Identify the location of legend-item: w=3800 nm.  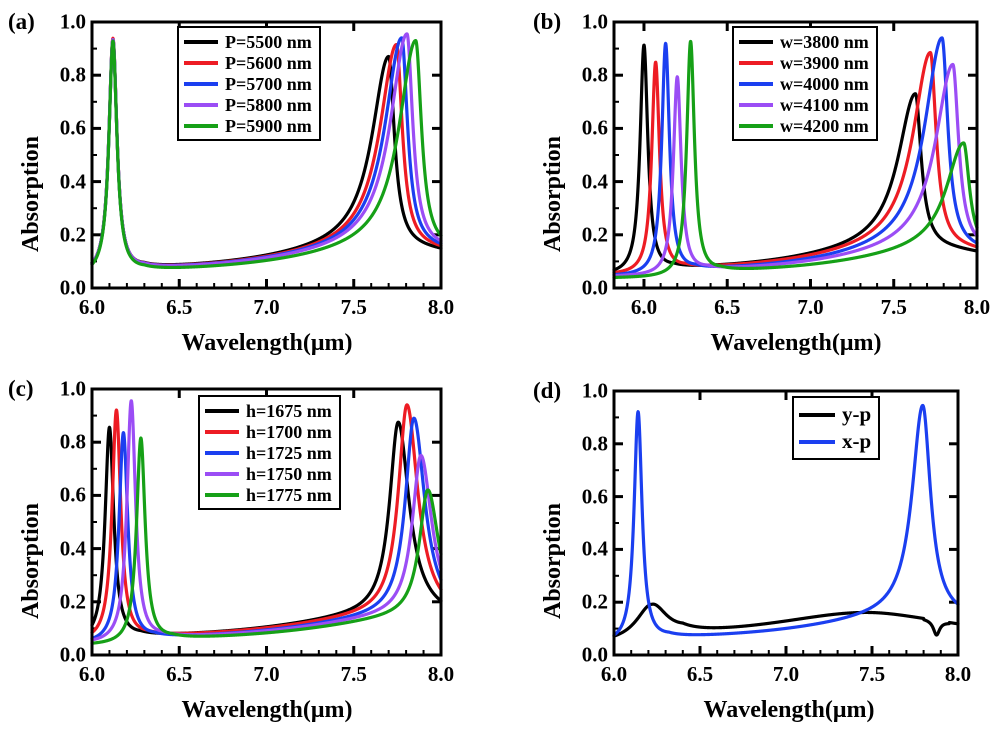
(804, 41).